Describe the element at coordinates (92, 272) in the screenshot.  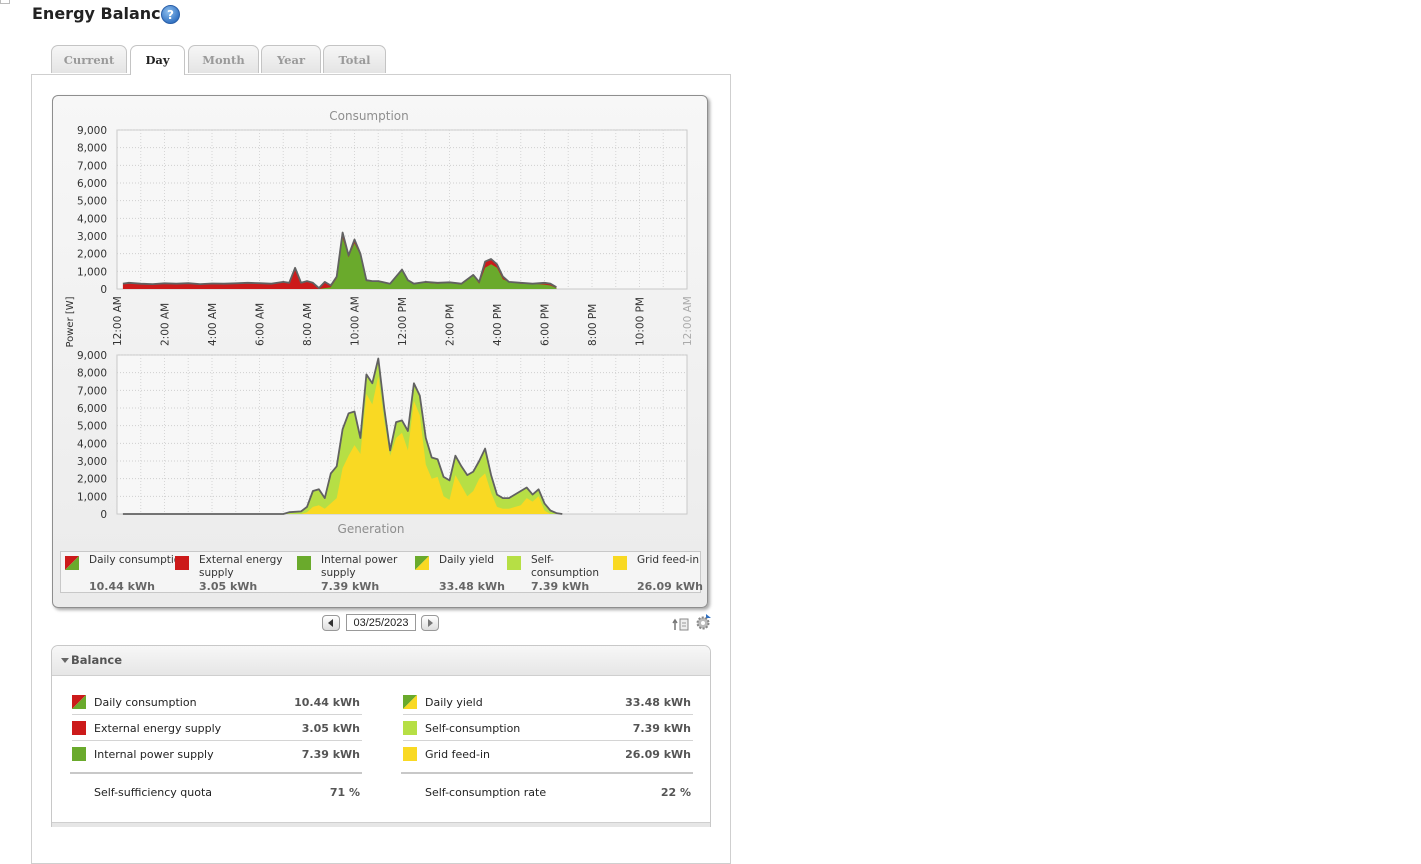
I see `consumption-y-tick-label: 1,000` at that location.